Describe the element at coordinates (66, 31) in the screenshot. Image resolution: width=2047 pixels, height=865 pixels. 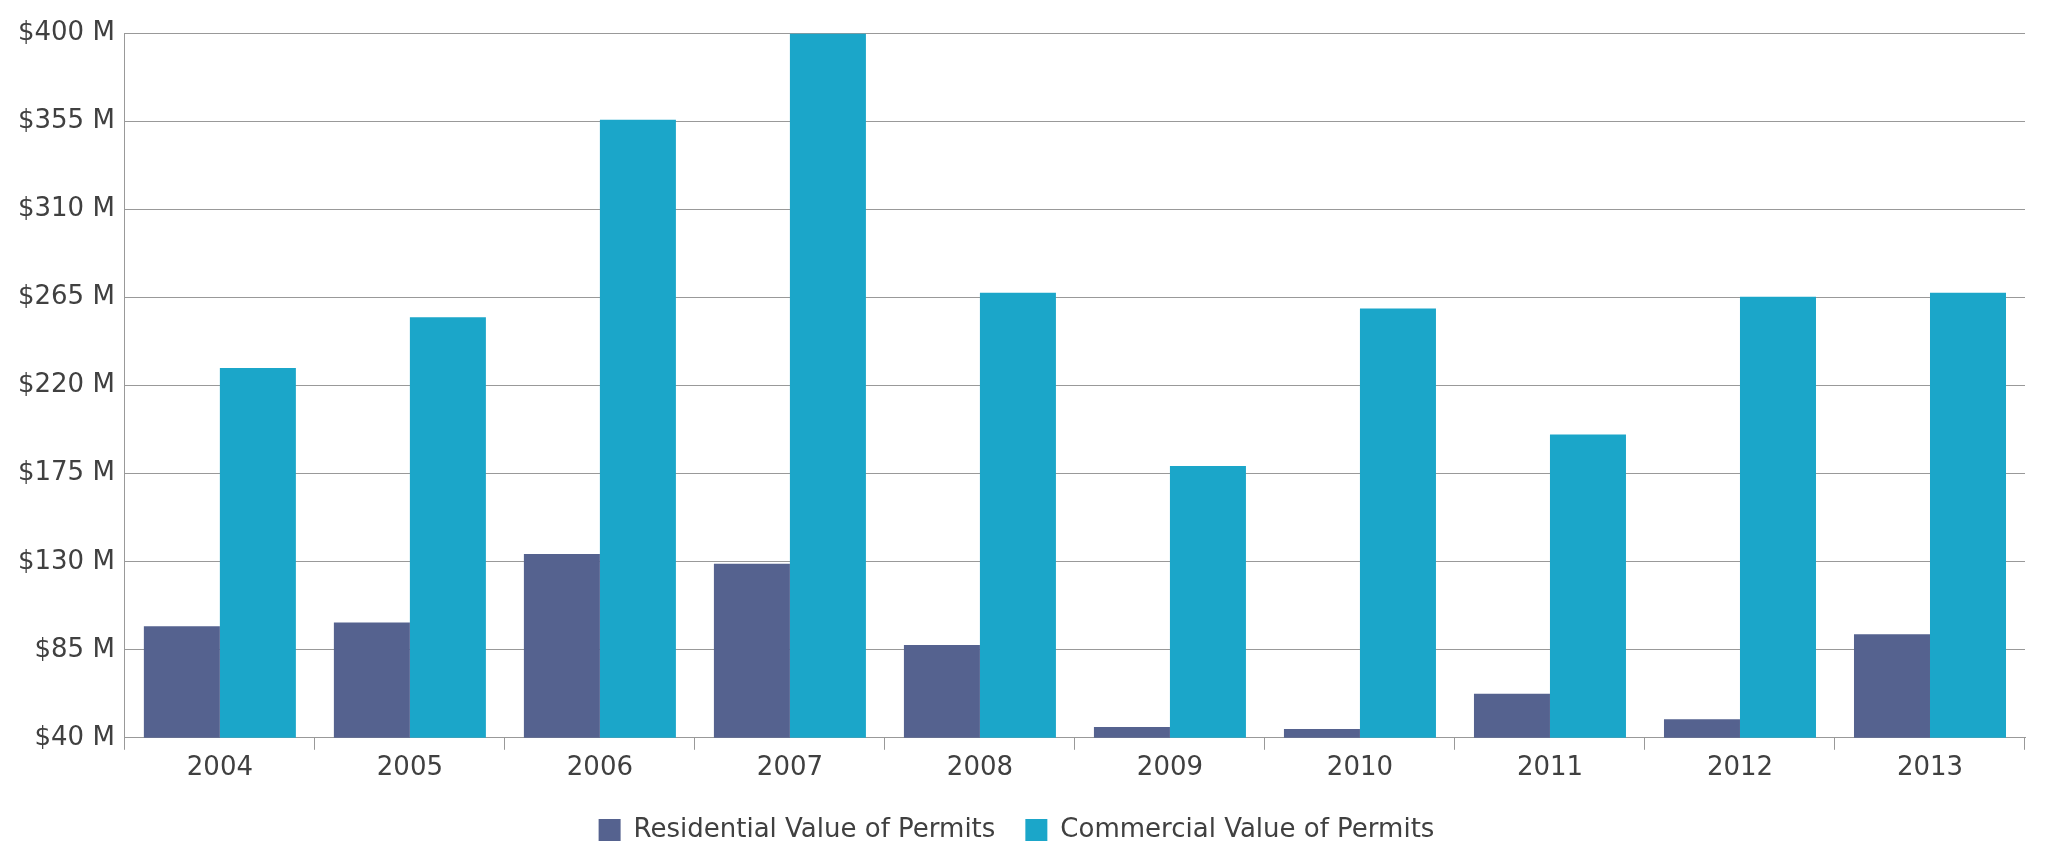
I see `y-tick-label: $400 M` at that location.